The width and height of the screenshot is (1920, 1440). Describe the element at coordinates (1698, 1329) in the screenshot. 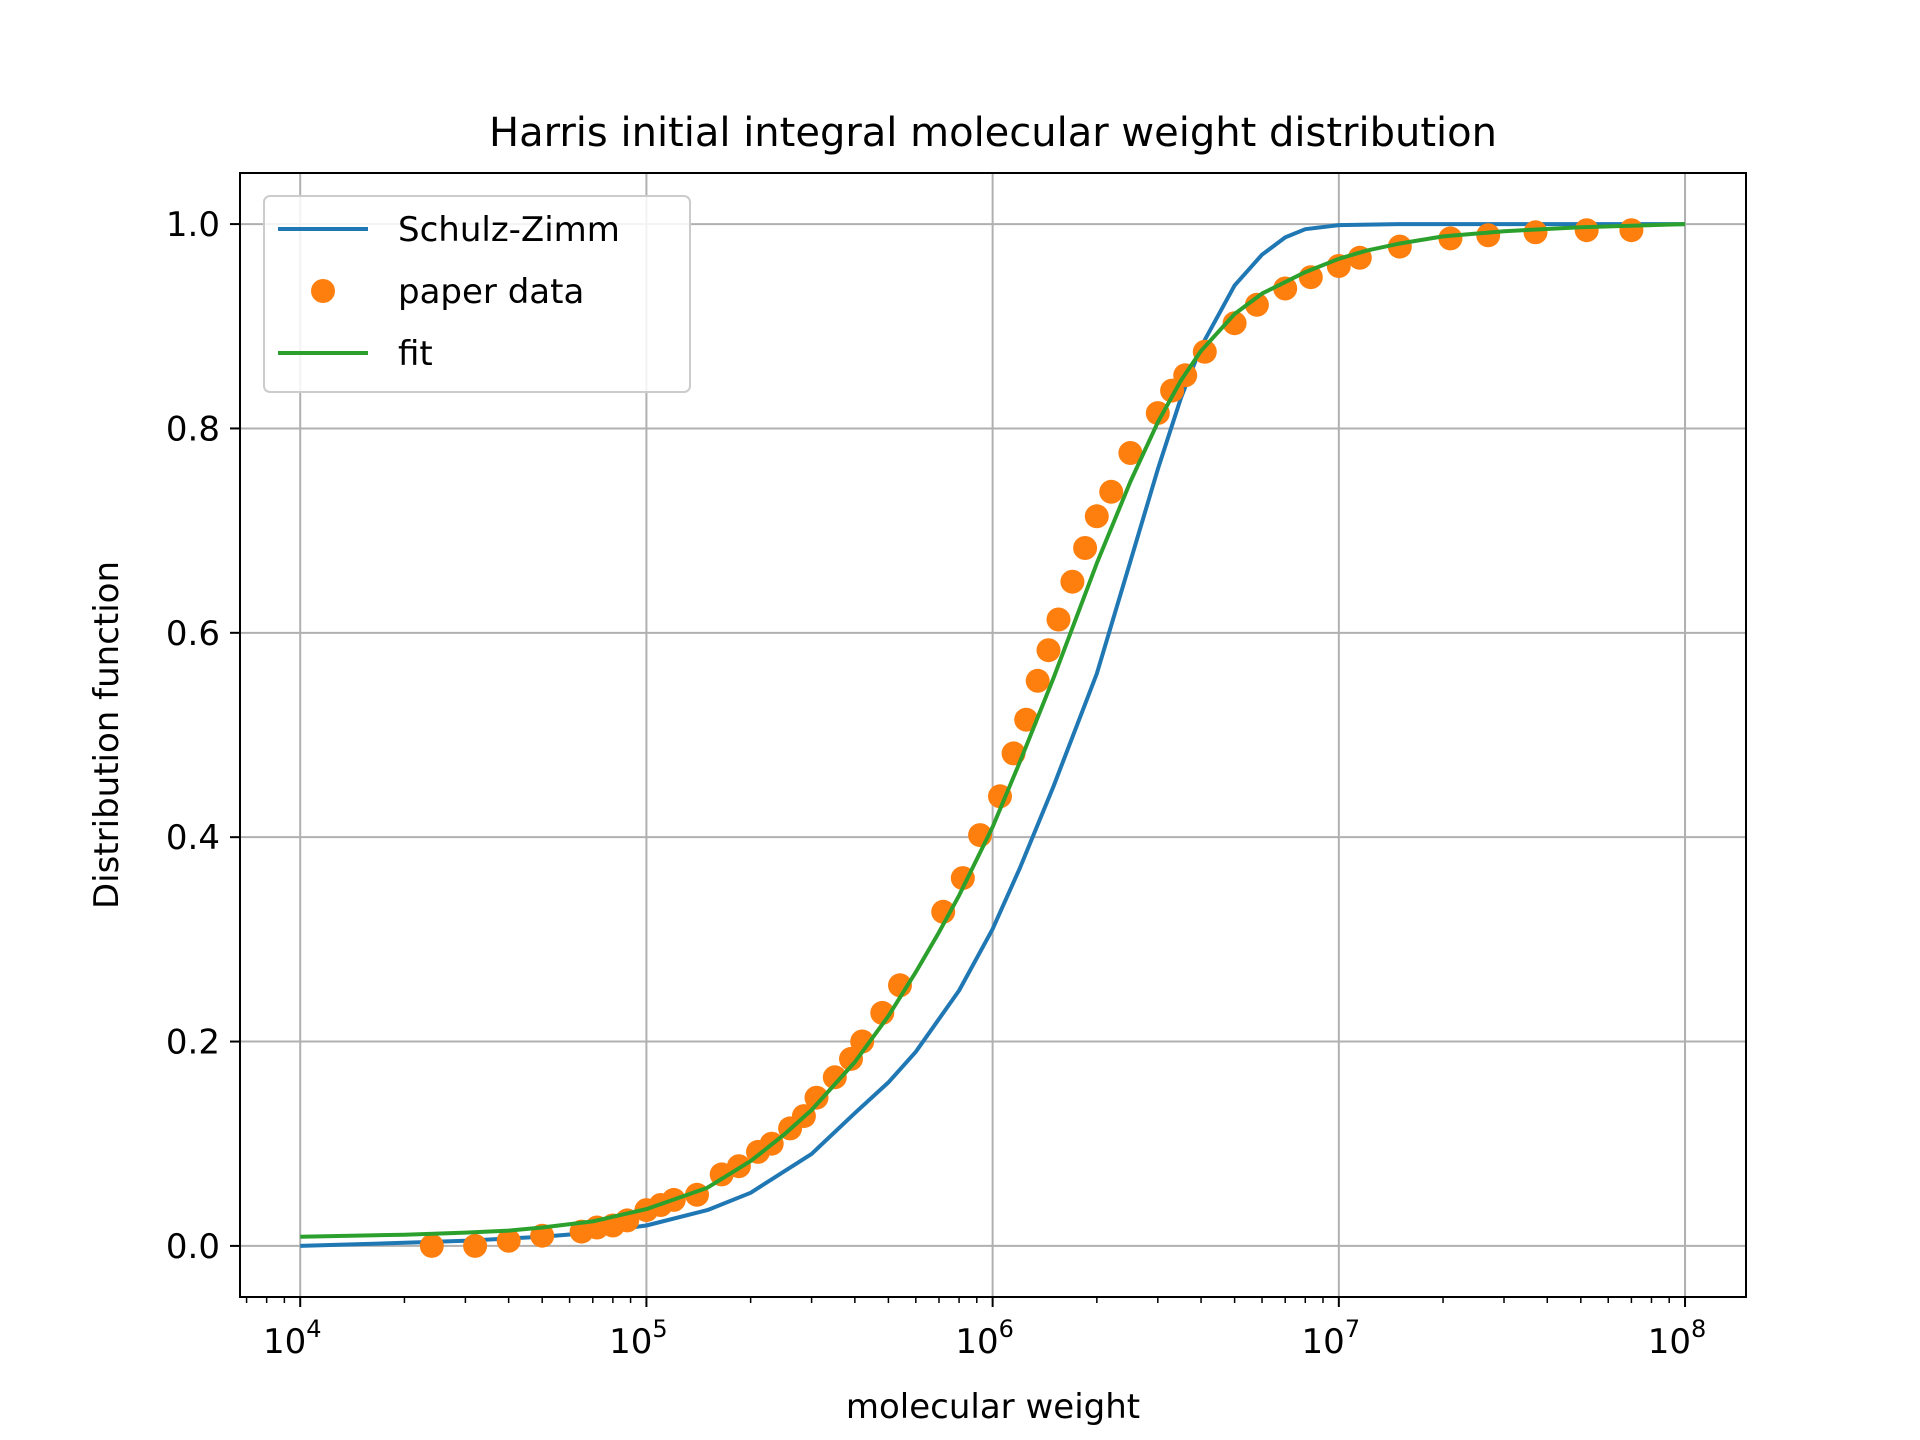

I see `x-tick-exponent: 8` at that location.